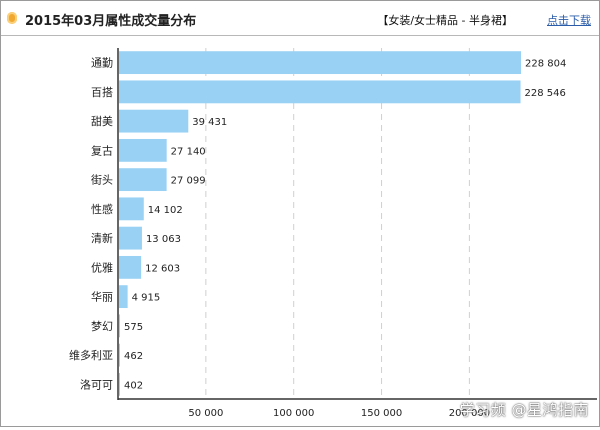 The height and width of the screenshot is (430, 600). Describe the element at coordinates (293, 413) in the screenshot. I see `x-tick-label: 100 000` at that location.